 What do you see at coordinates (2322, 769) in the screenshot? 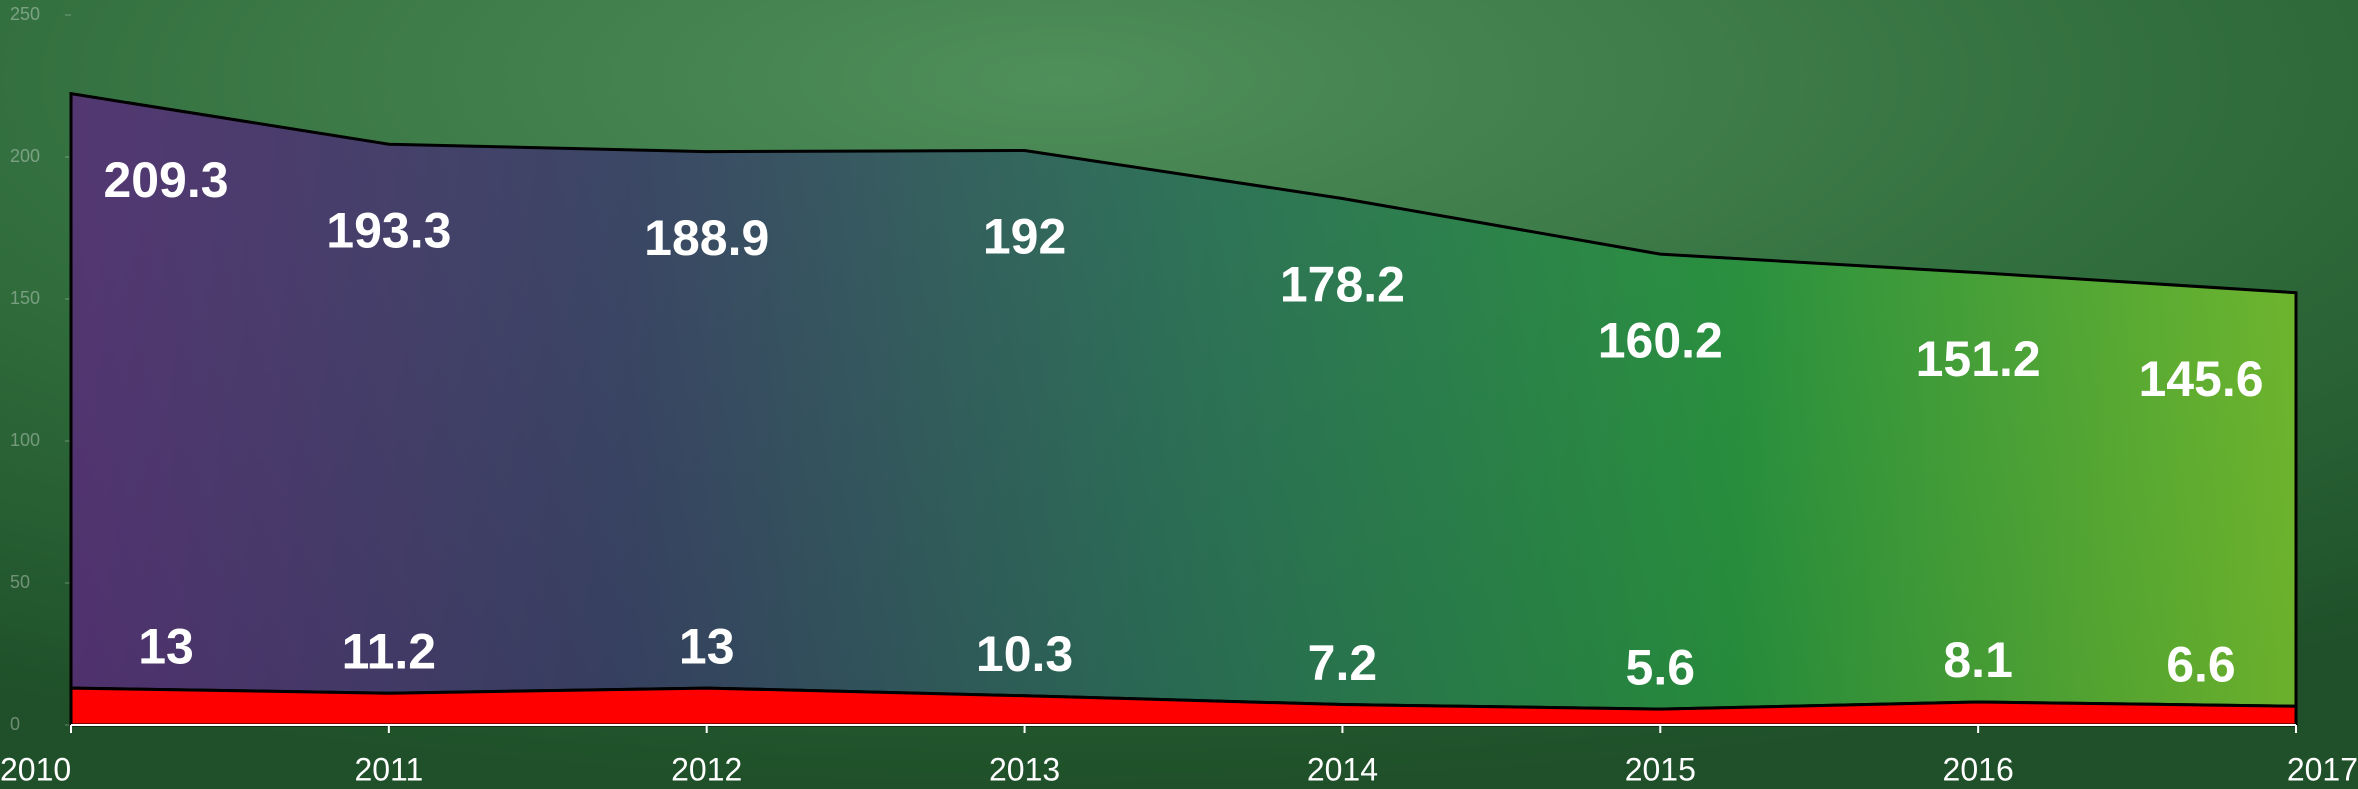
I see `x-tick-label: 2017` at bounding box center [2322, 769].